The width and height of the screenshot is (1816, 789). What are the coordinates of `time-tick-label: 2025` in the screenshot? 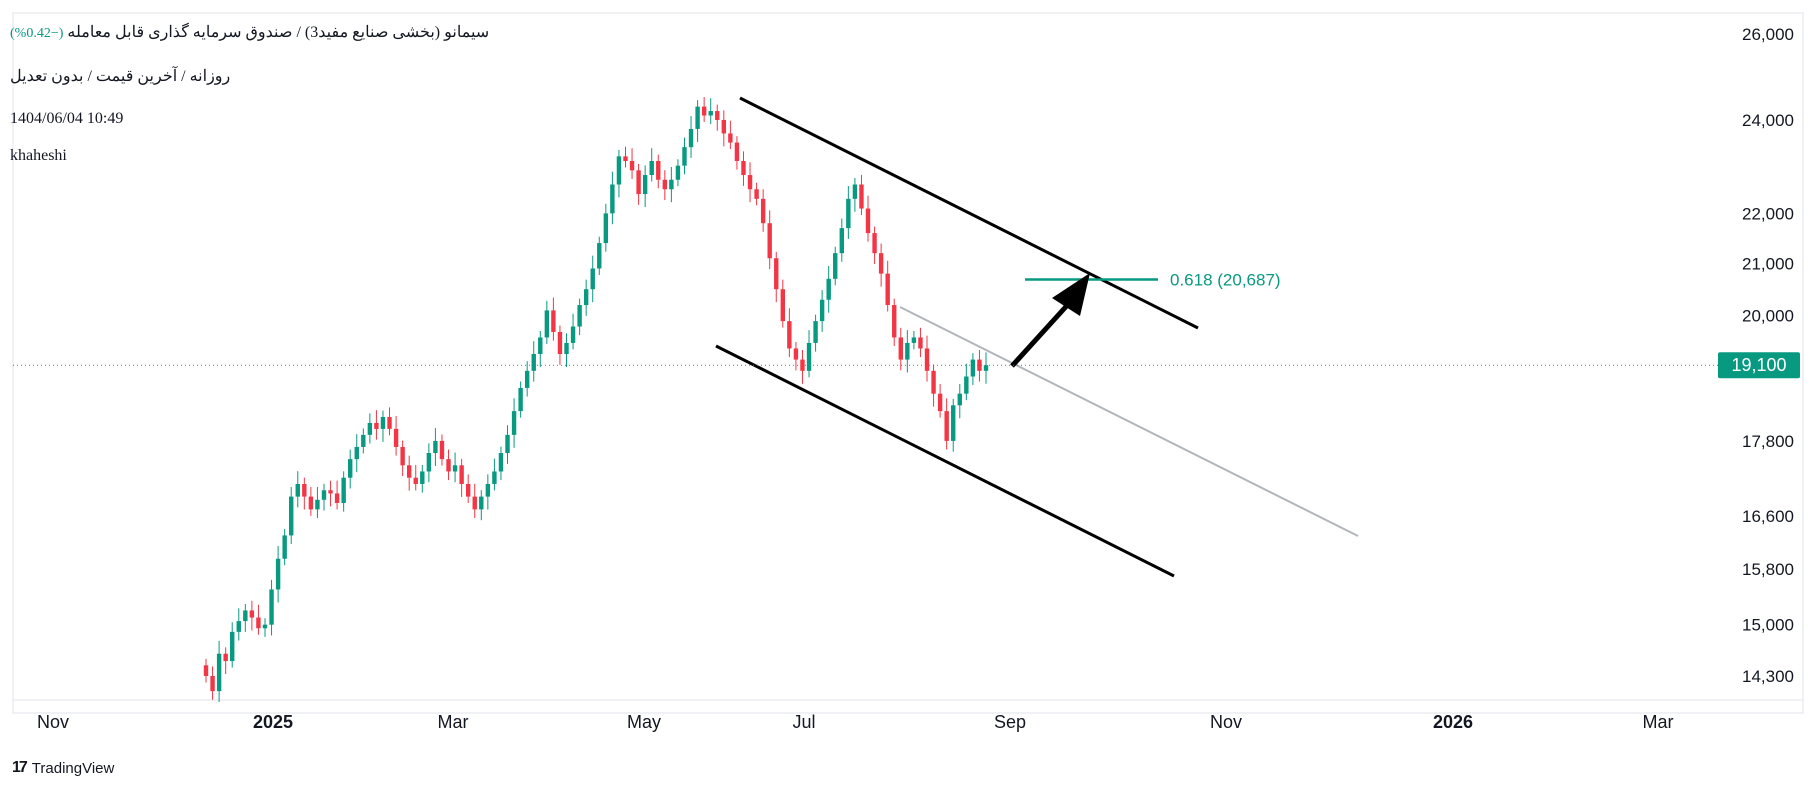 It's located at (273, 722).